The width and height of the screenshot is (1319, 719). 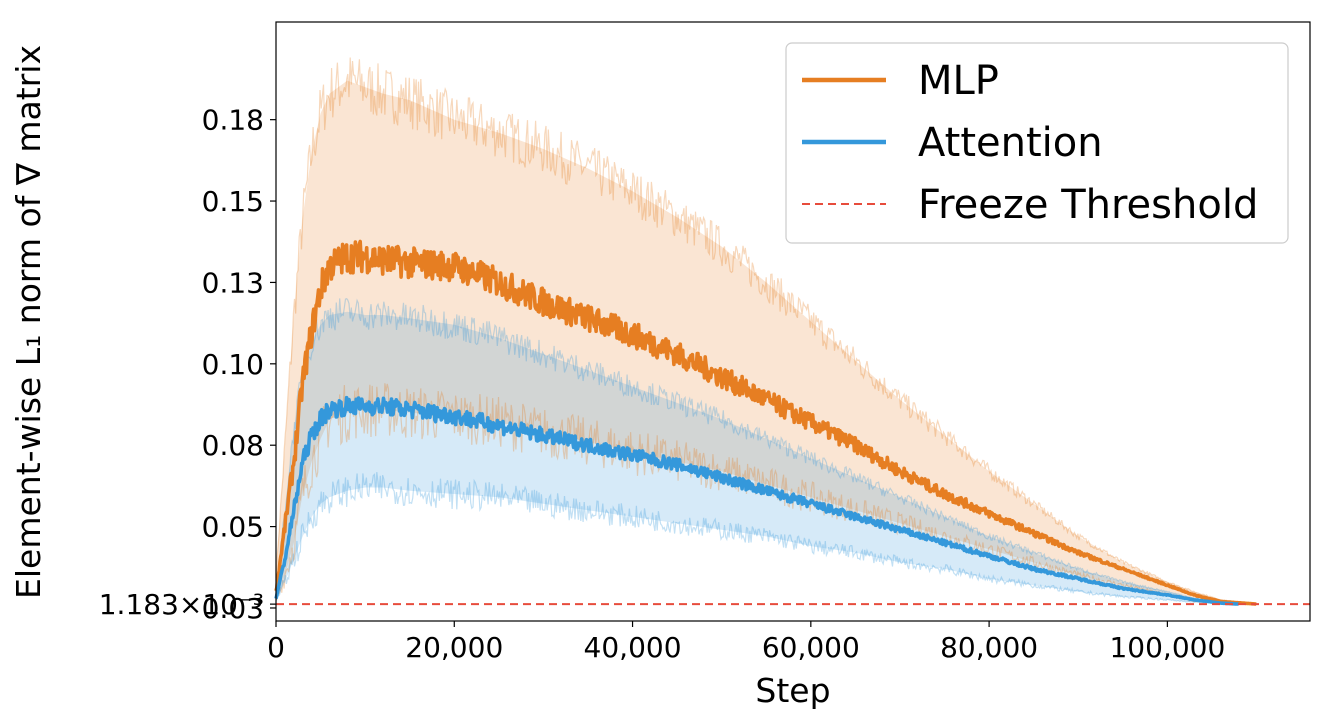 What do you see at coordinates (28, 322) in the screenshot?
I see `y-axis-title: Element-wise L₁ norm of ∇ matrix` at bounding box center [28, 322].